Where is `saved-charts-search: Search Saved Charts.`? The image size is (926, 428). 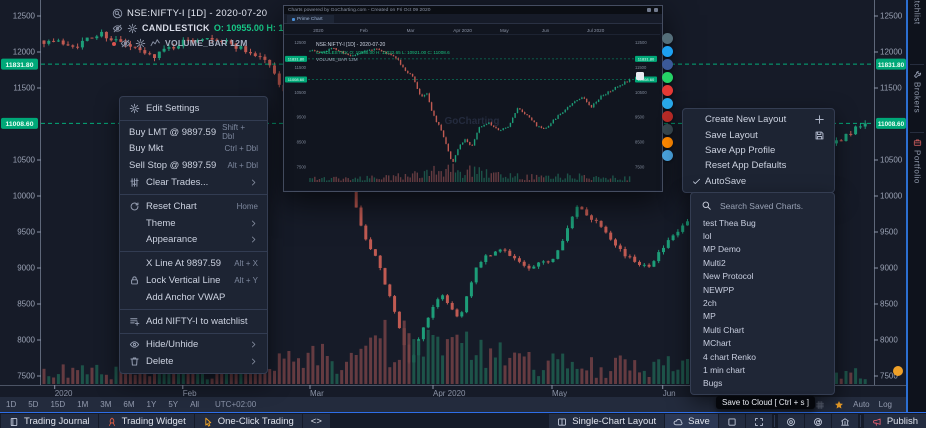
saved-charts-search: Search Saved Charts. is located at coordinates (762, 204).